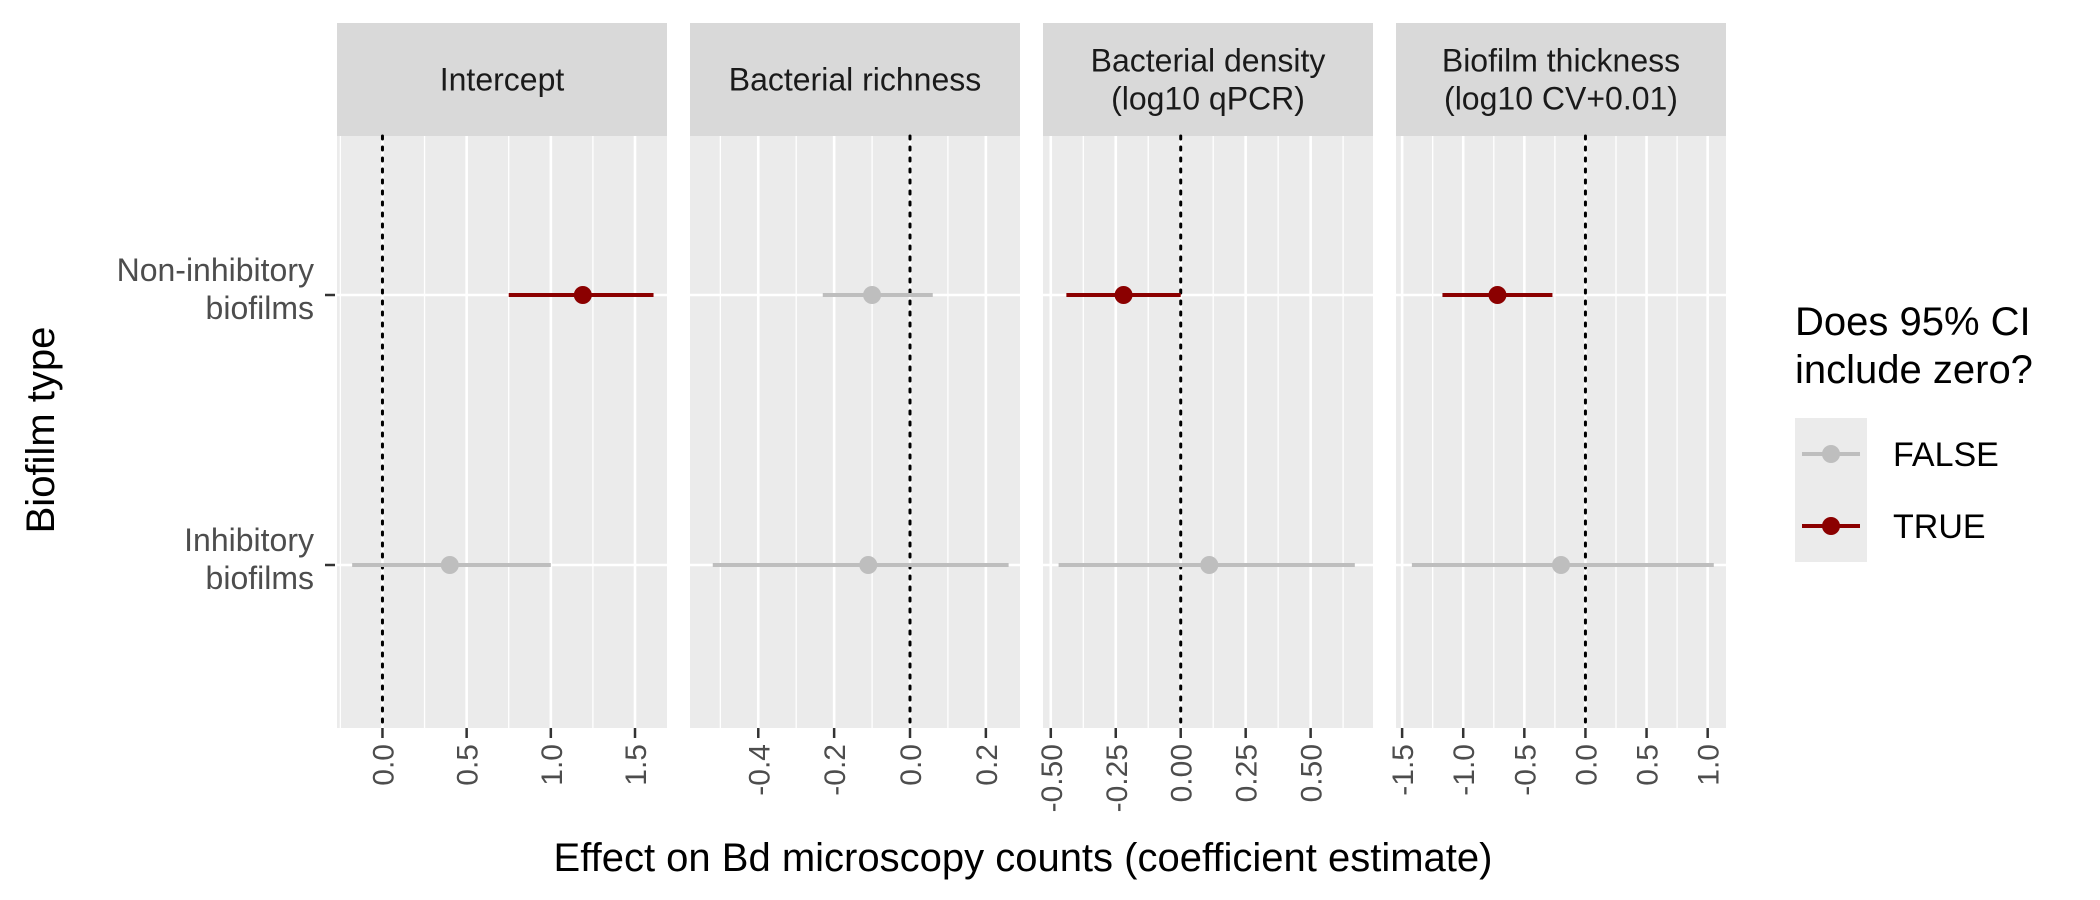  Describe the element at coordinates (1914, 431) in the screenshot. I see `legend: Does 95% CI include zero? FALSE TRUE` at that location.